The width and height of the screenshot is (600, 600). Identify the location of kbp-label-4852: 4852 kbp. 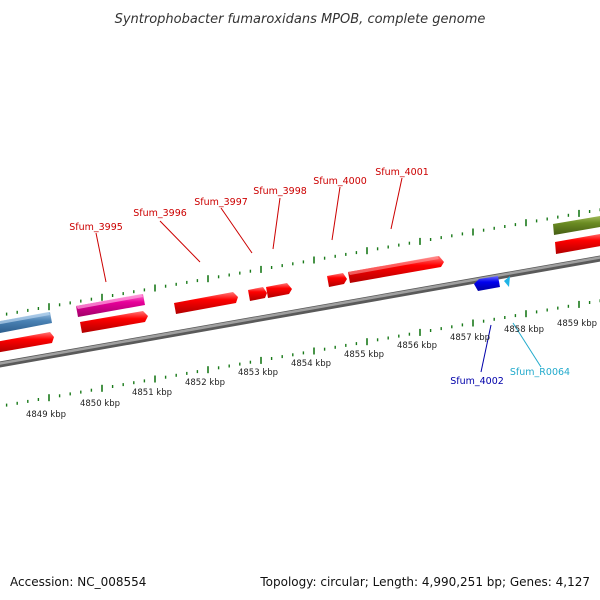
(205, 383).